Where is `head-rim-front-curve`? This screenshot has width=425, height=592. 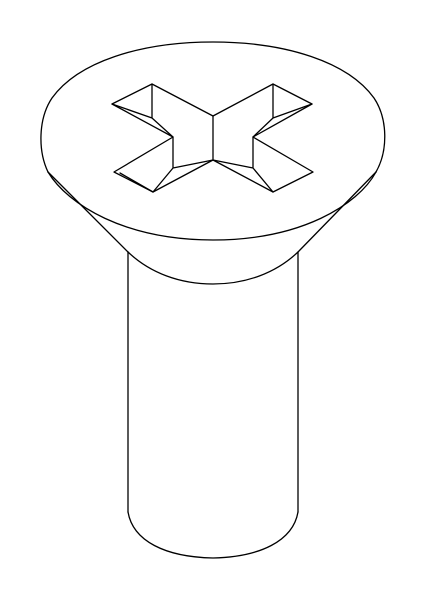 head-rim-front-curve is located at coordinates (212, 206).